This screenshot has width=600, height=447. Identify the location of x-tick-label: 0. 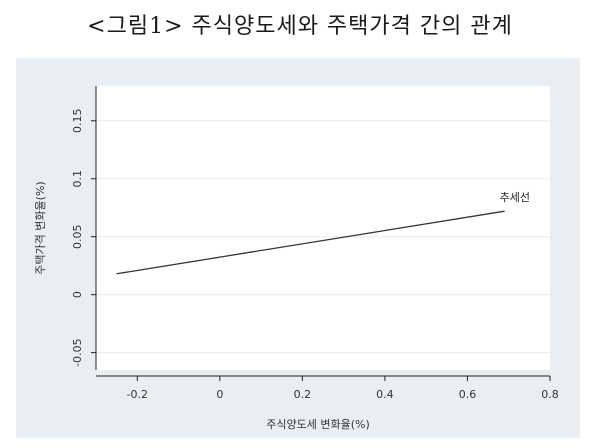
(219, 394).